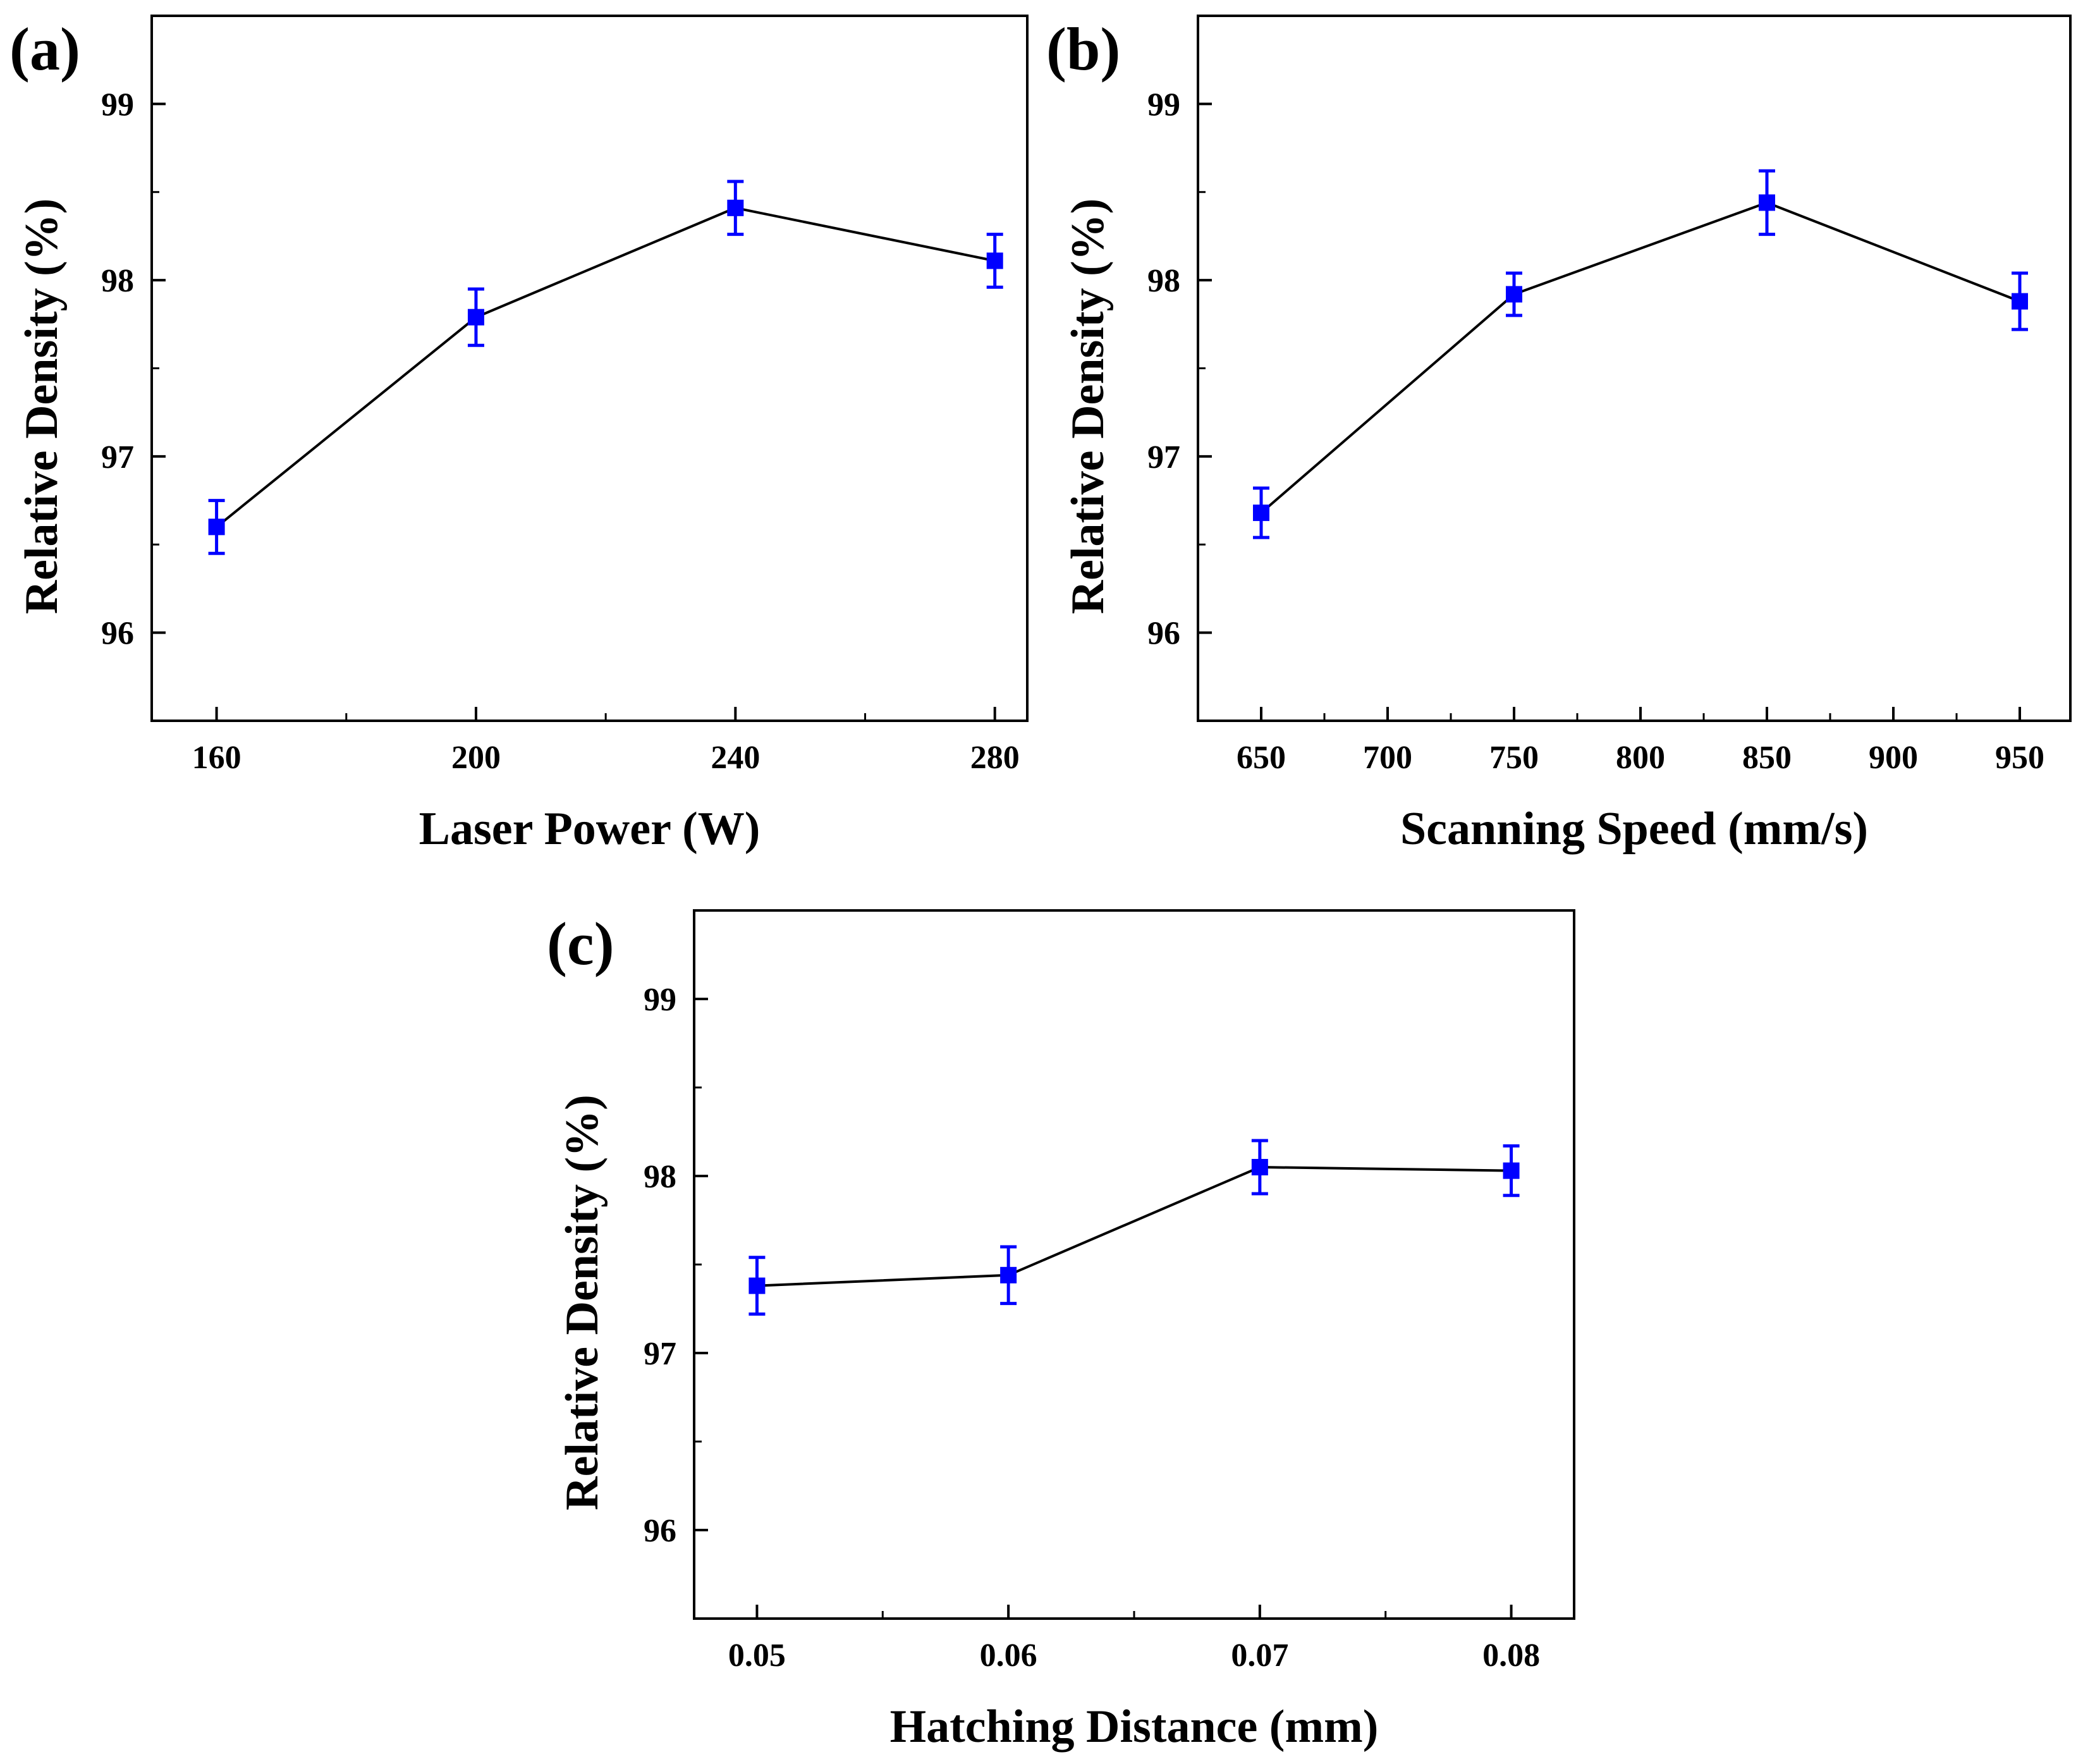 This screenshot has height=1764, width=2083. I want to click on x-tick-label: 900, so click(1893, 758).